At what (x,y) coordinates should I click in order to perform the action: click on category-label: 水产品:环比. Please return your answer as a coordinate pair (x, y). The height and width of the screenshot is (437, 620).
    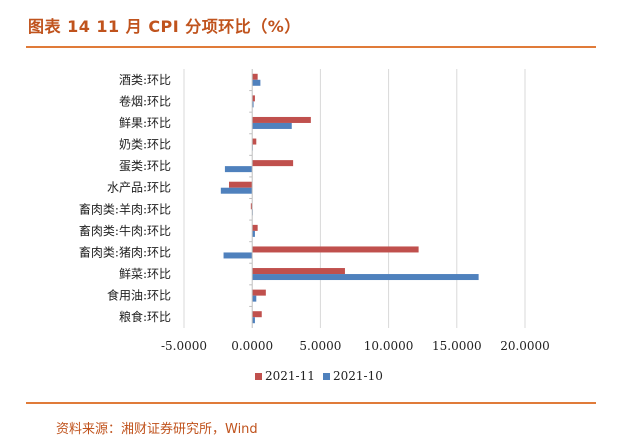
    Looking at the image, I should click on (139, 188).